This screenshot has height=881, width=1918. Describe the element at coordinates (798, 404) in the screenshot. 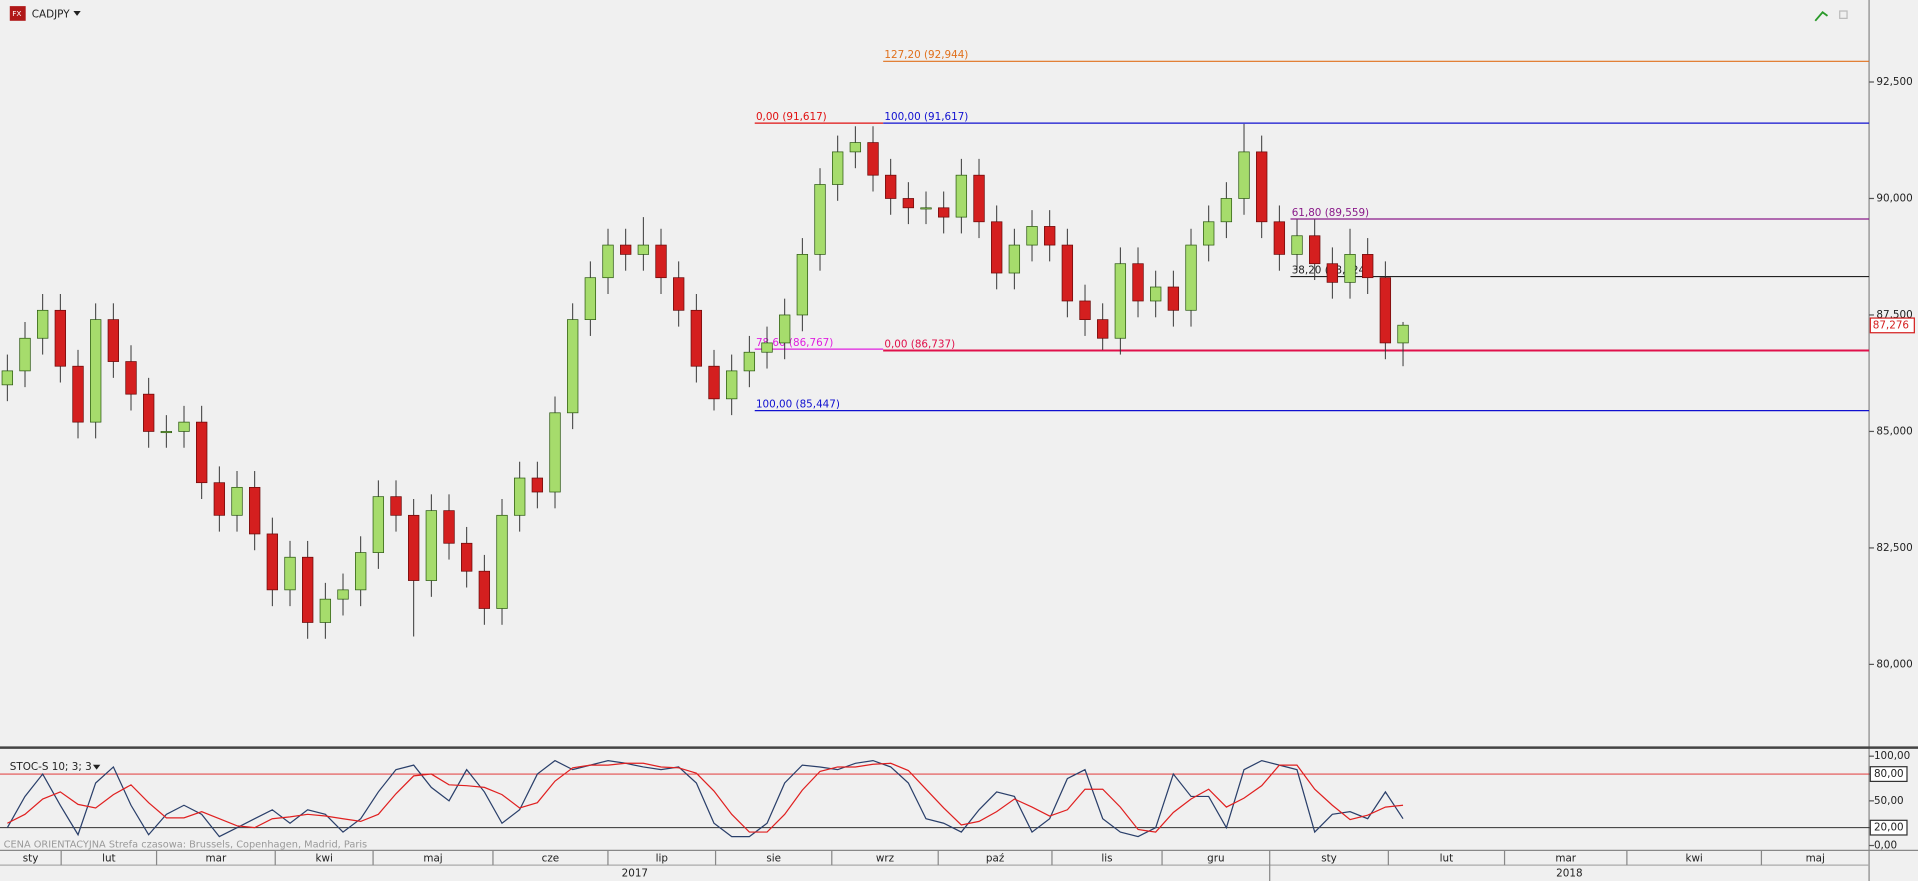

I see `fib-label: 100,00 (85,447)` at that location.